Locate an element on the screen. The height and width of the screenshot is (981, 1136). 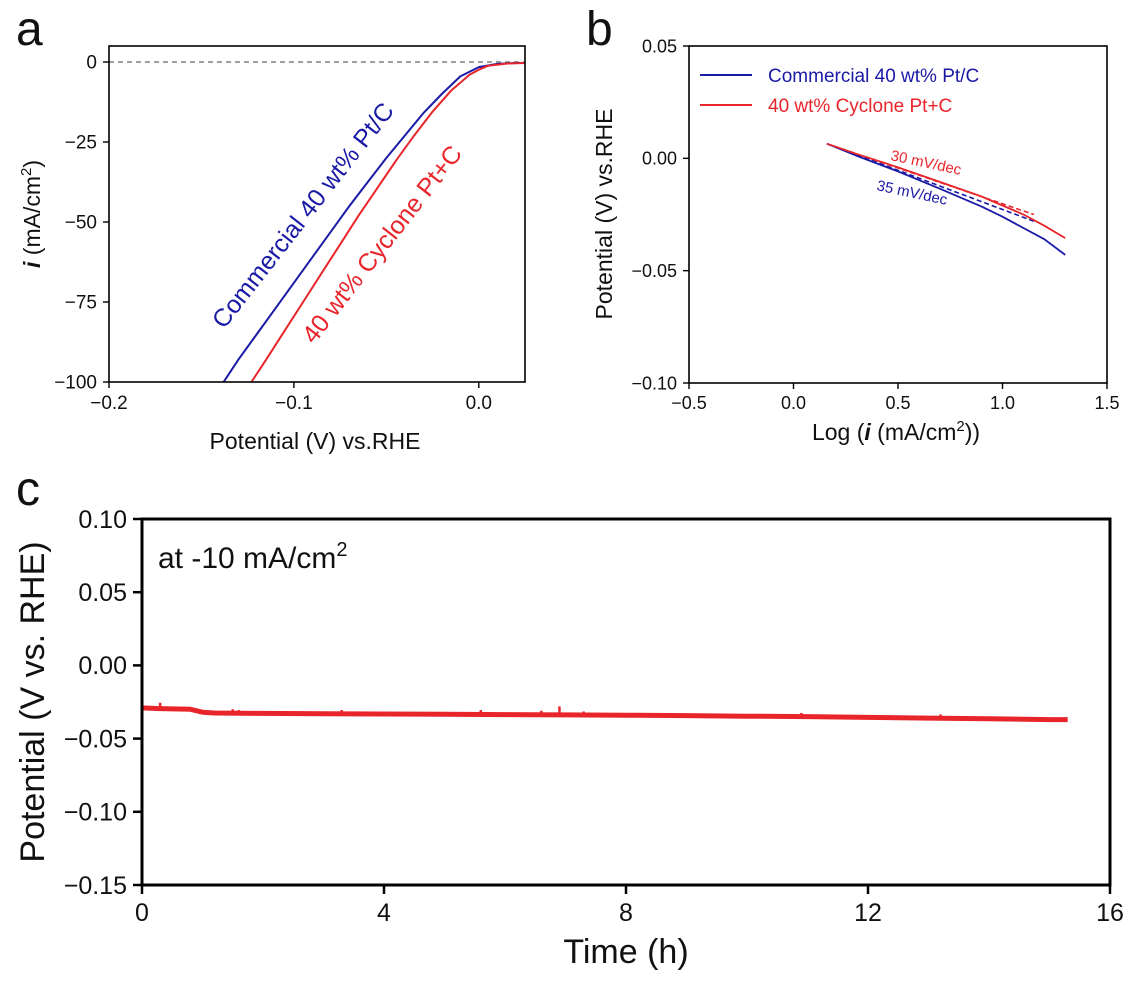
x-ticks-c: 0 4 8 12 16 is located at coordinates (629, 906).